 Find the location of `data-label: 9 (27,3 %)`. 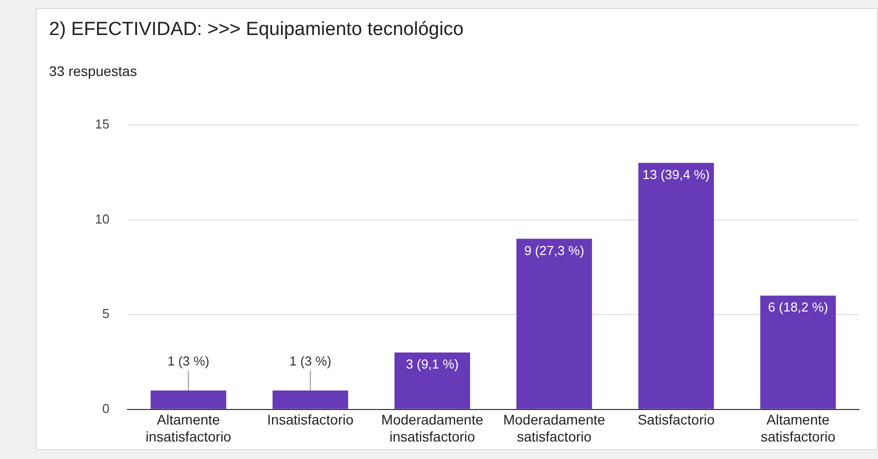

data-label: 9 (27,3 %) is located at coordinates (554, 250).